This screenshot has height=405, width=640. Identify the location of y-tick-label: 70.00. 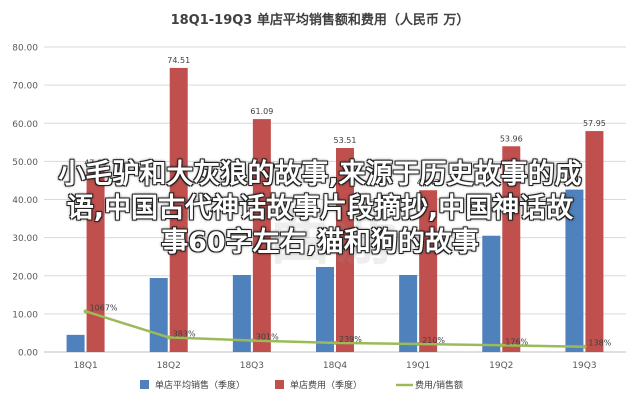
(25, 87).